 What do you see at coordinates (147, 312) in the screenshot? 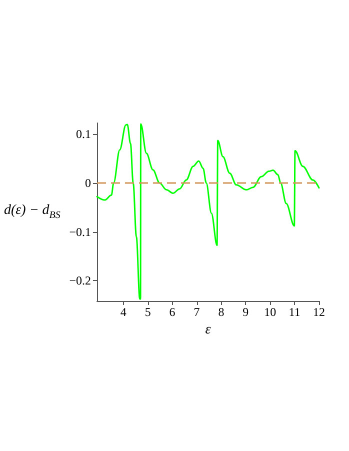
I see `x-tick-label: 5` at bounding box center [147, 312].